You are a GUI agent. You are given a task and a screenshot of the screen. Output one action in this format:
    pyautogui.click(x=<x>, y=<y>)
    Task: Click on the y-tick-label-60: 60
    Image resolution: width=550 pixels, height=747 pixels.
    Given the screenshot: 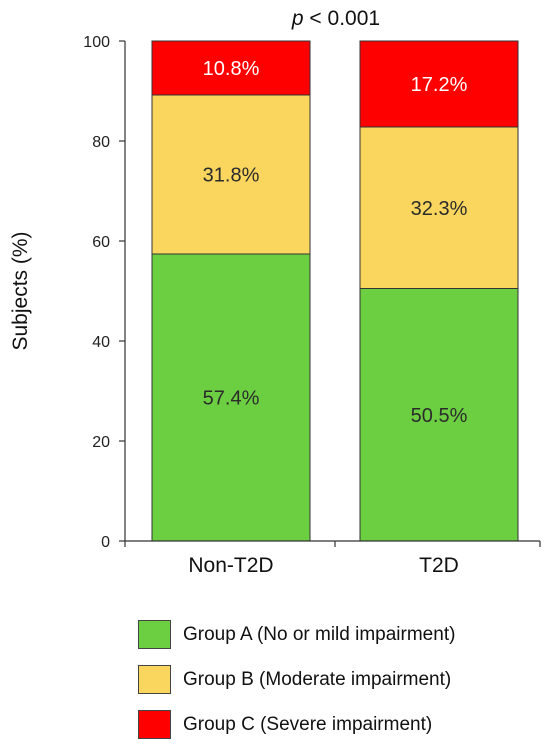 What is the action you would take?
    pyautogui.click(x=101, y=242)
    